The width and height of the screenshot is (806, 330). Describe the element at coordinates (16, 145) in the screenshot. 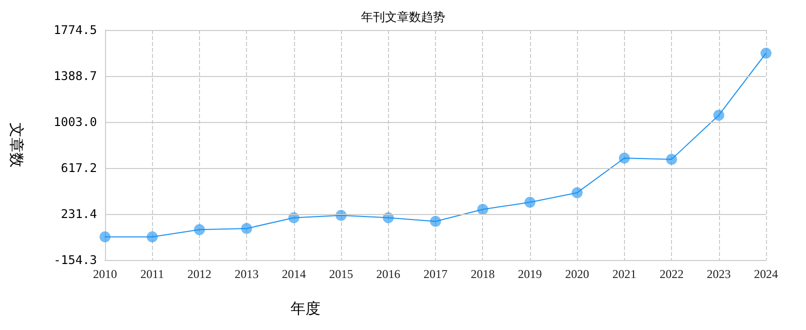

I see `y-axis-title: 文章数` at that location.